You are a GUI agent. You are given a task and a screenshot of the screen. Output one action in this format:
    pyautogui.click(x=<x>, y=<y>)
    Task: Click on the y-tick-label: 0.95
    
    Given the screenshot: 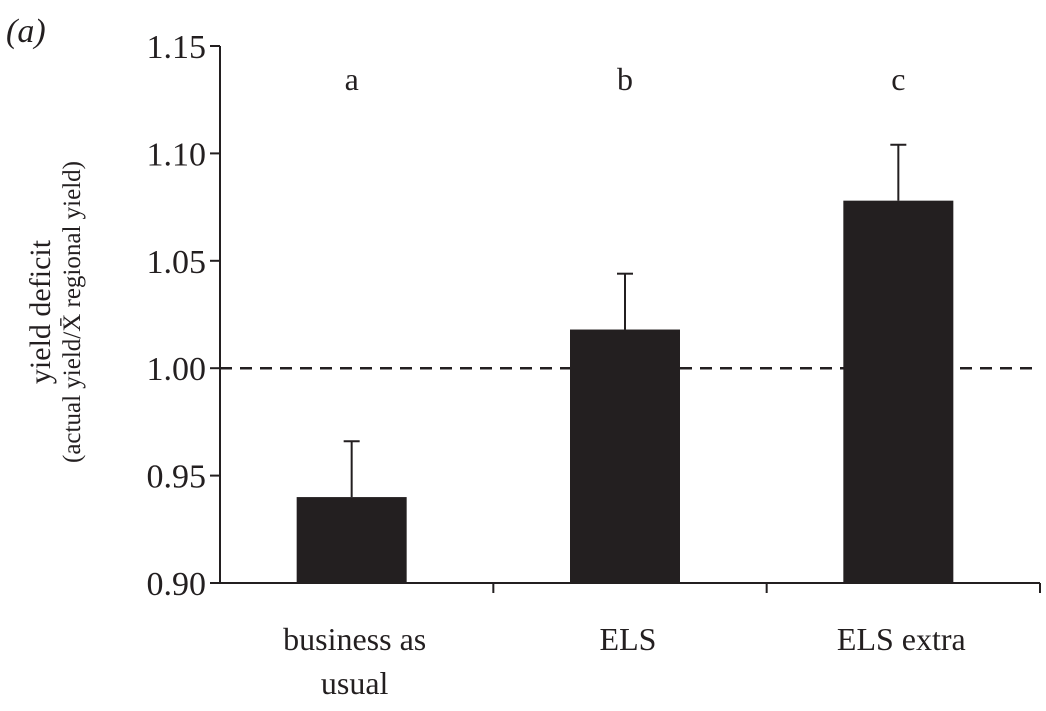 What is the action you would take?
    pyautogui.click(x=177, y=477)
    